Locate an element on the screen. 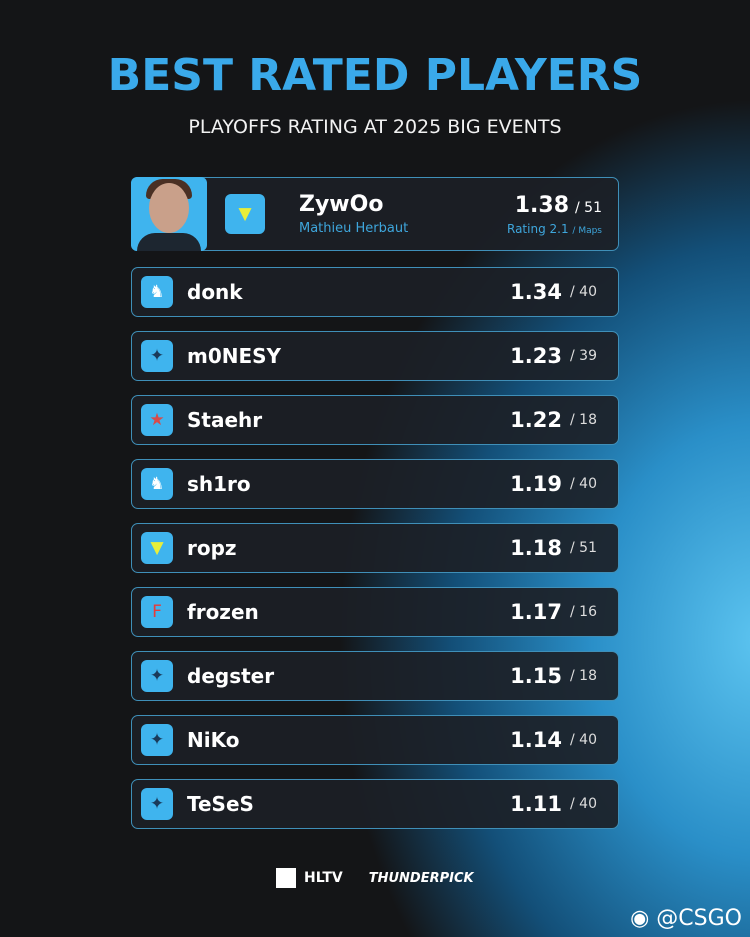 The height and width of the screenshot is (937, 750). player-name: donk is located at coordinates (215, 292).